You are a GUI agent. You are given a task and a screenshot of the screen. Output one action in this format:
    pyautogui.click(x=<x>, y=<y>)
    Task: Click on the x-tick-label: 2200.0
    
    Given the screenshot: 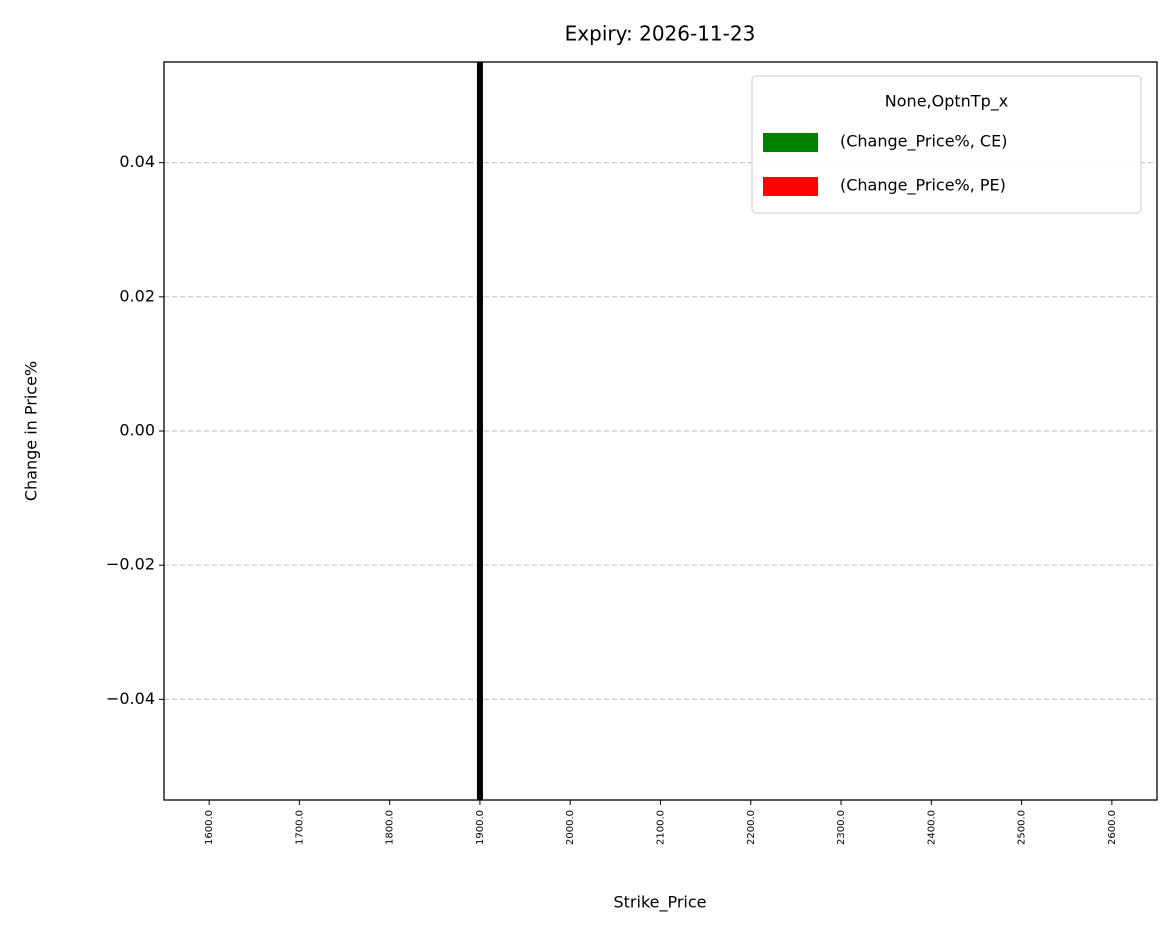 What is the action you would take?
    pyautogui.click(x=751, y=827)
    